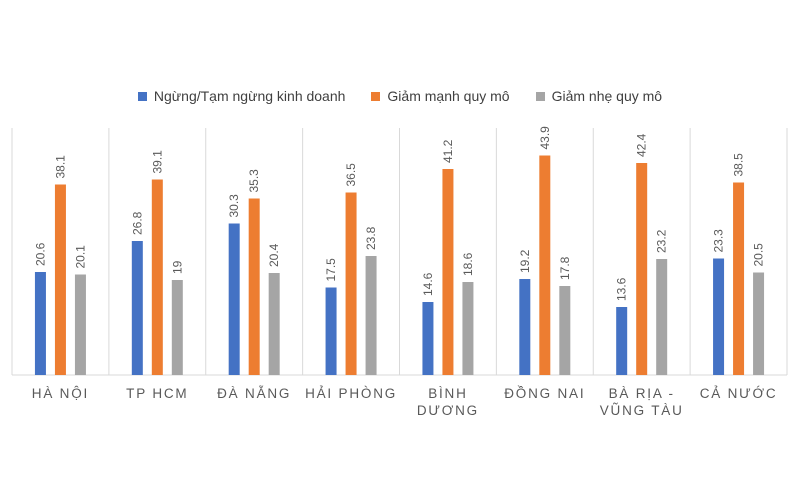 This screenshot has height=500, width=800. I want to click on legend-item-series-2: Giảm mạnh quy mô, so click(440, 96).